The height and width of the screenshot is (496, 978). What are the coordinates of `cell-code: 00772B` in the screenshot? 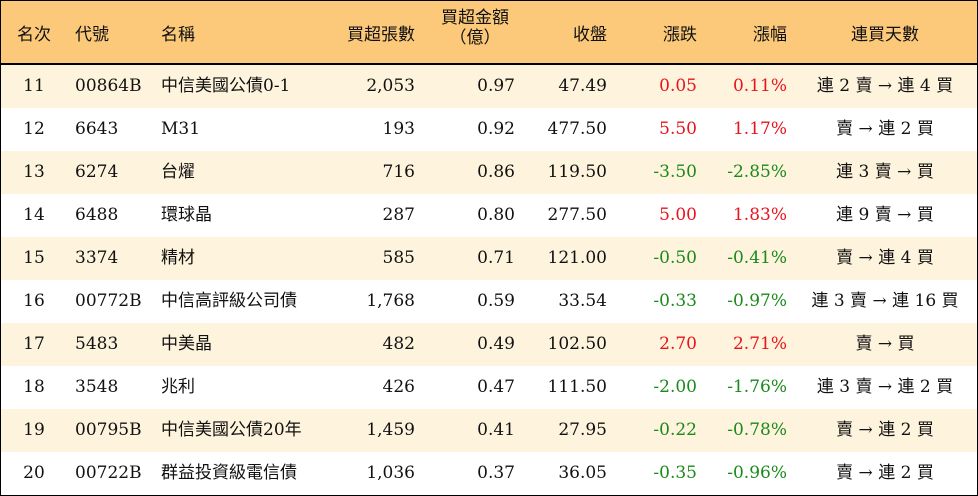 It's located at (108, 301).